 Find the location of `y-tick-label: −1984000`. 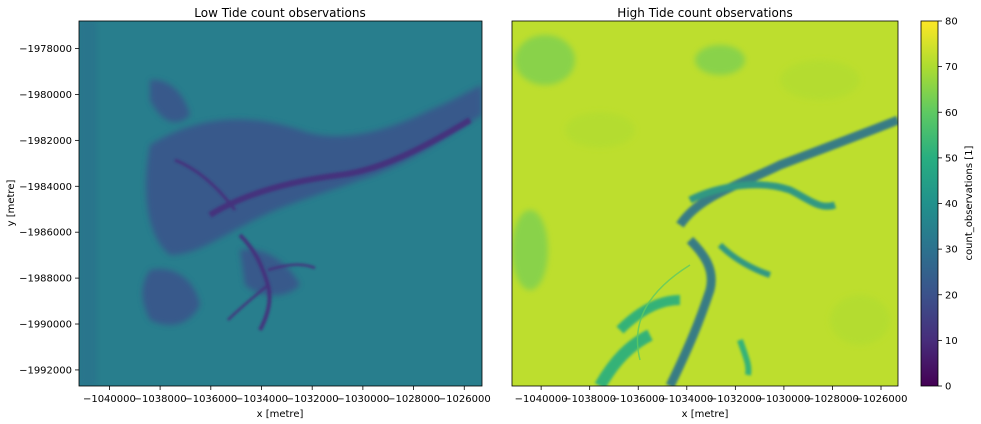

y-tick-label: −1984000 is located at coordinates (45, 187).